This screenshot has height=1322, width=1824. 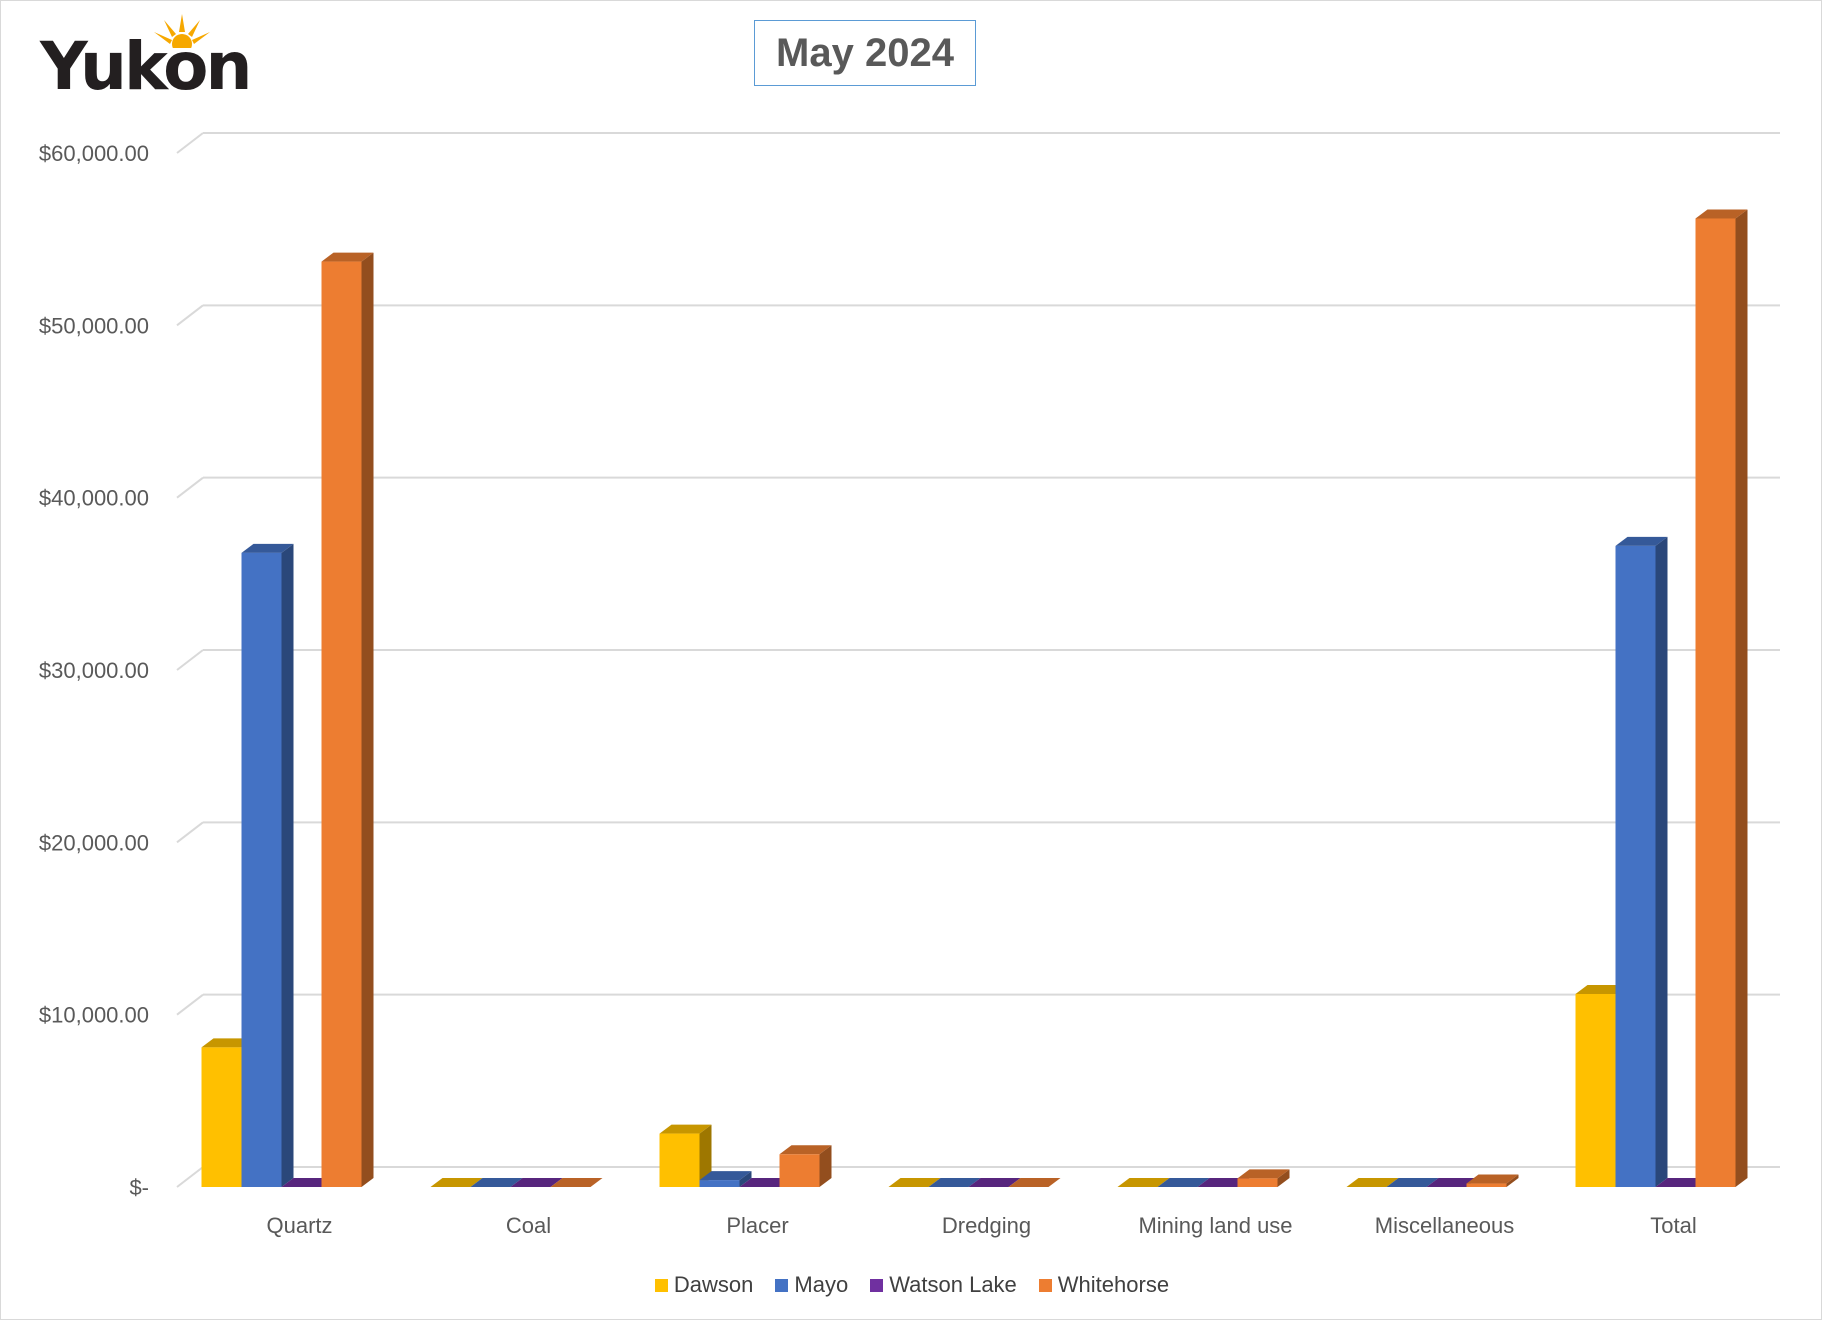 What do you see at coordinates (576, 1182) in the screenshot?
I see `bar-whitehorse-coal` at bounding box center [576, 1182].